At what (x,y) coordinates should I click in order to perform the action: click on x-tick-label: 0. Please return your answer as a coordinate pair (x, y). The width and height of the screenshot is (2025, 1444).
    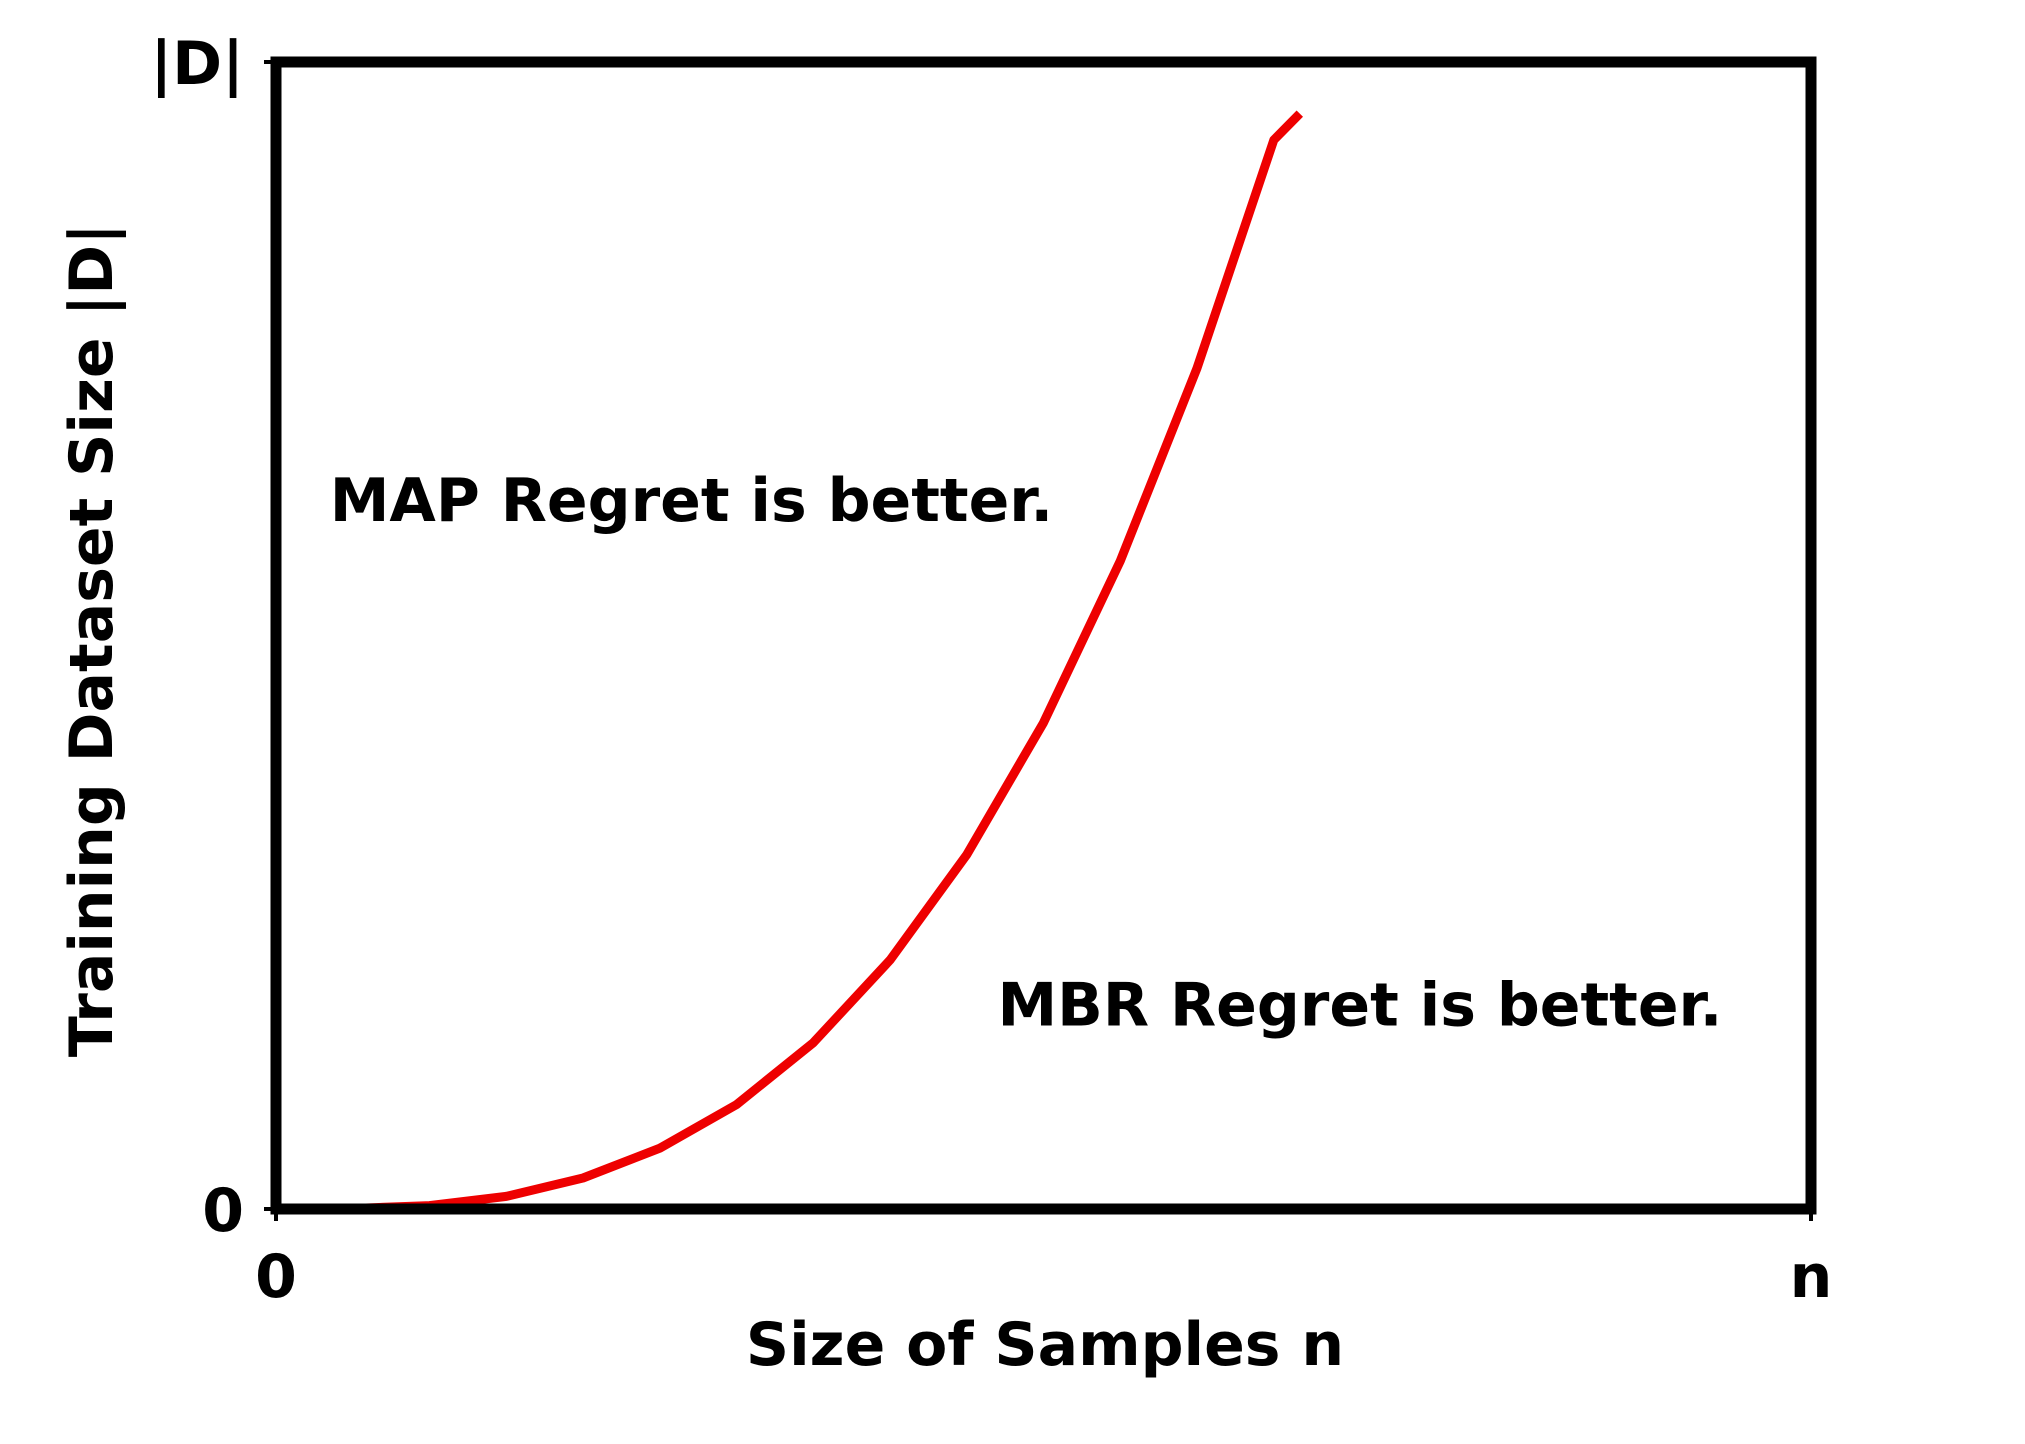
    Looking at the image, I should click on (276, 1277).